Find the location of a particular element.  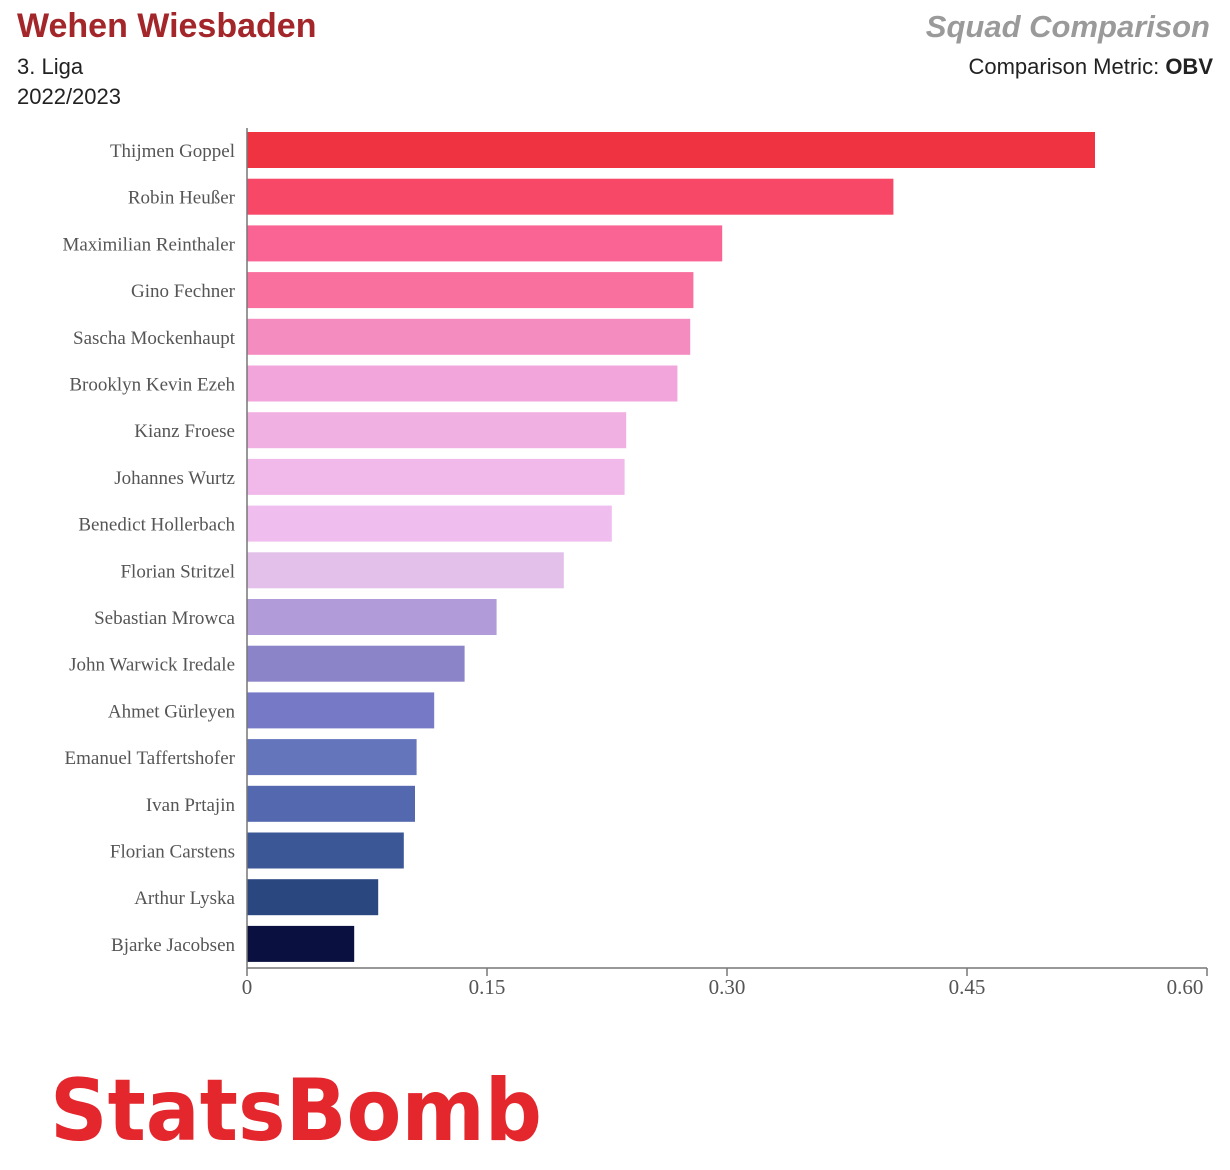

player-label: Johannes Wurtz is located at coordinates (174, 478).